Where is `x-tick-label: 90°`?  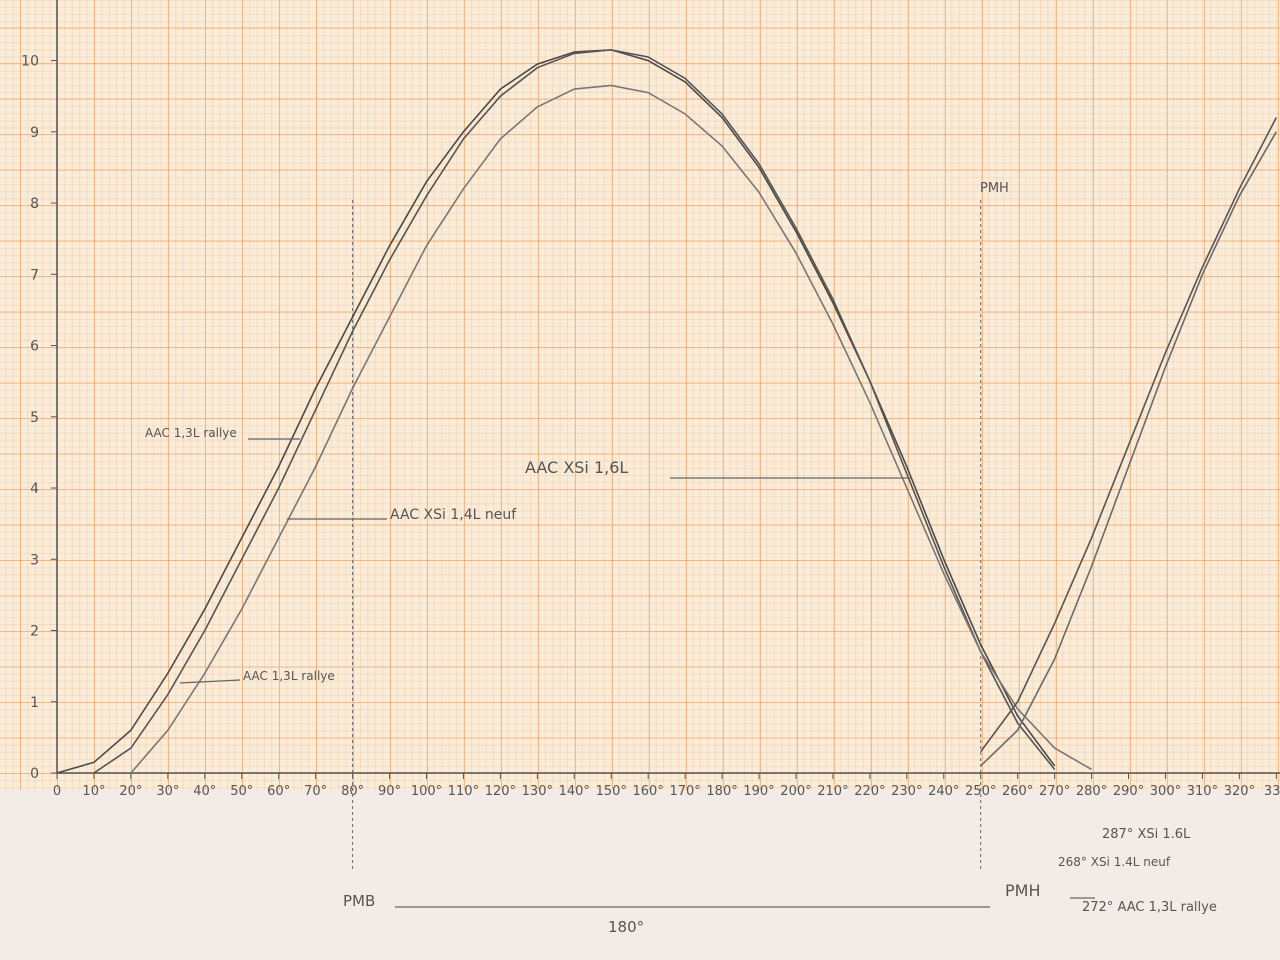 x-tick-label: 90° is located at coordinates (389, 791).